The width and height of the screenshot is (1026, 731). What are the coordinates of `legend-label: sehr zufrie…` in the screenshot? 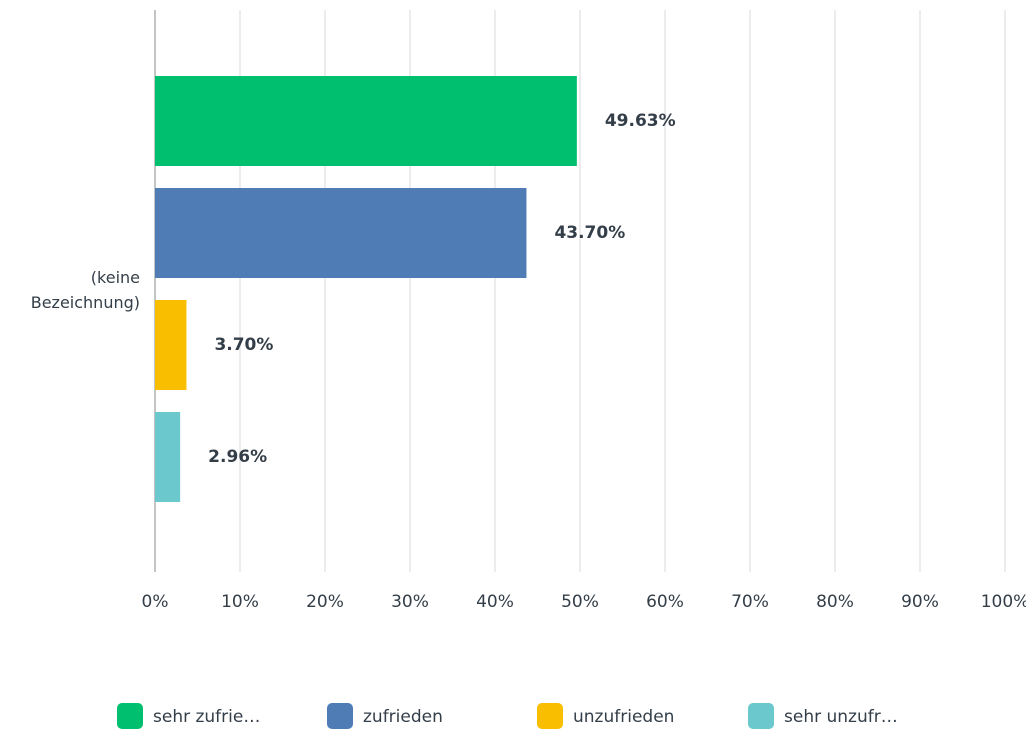 It's located at (206, 717).